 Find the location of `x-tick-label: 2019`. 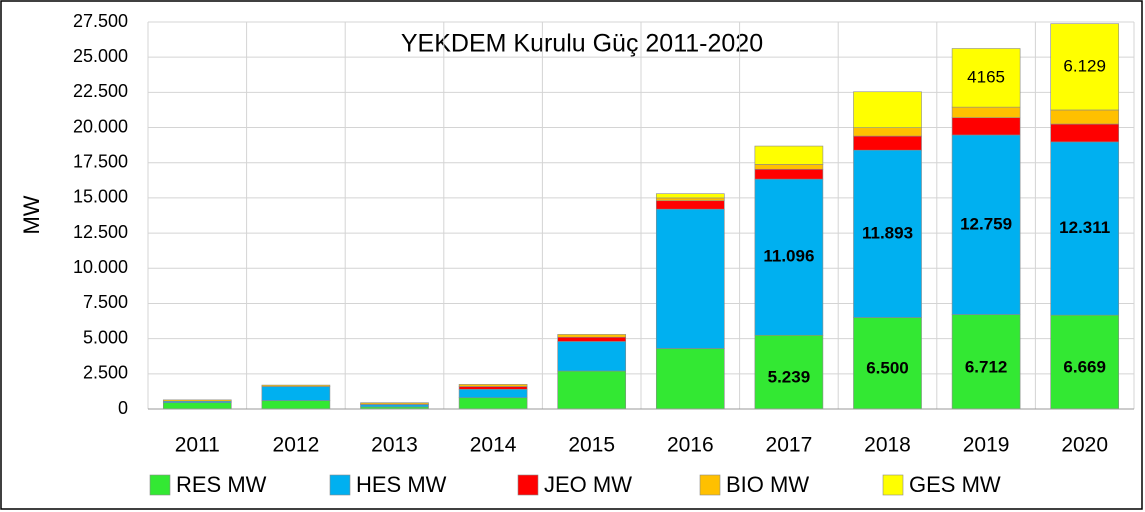

x-tick-label: 2019 is located at coordinates (986, 445).